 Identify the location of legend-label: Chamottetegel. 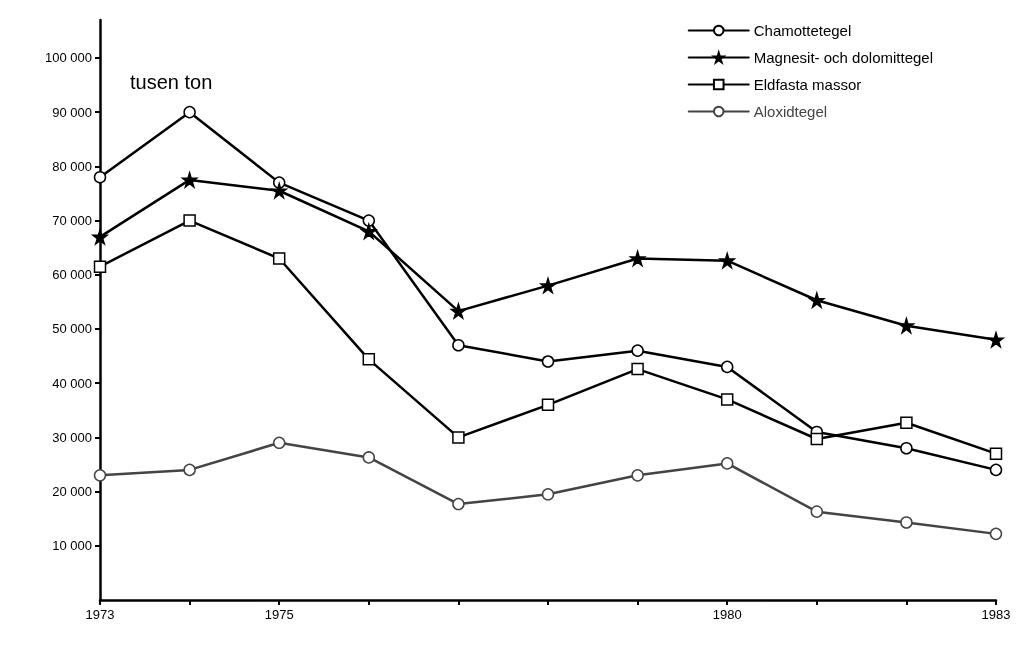
(802, 30).